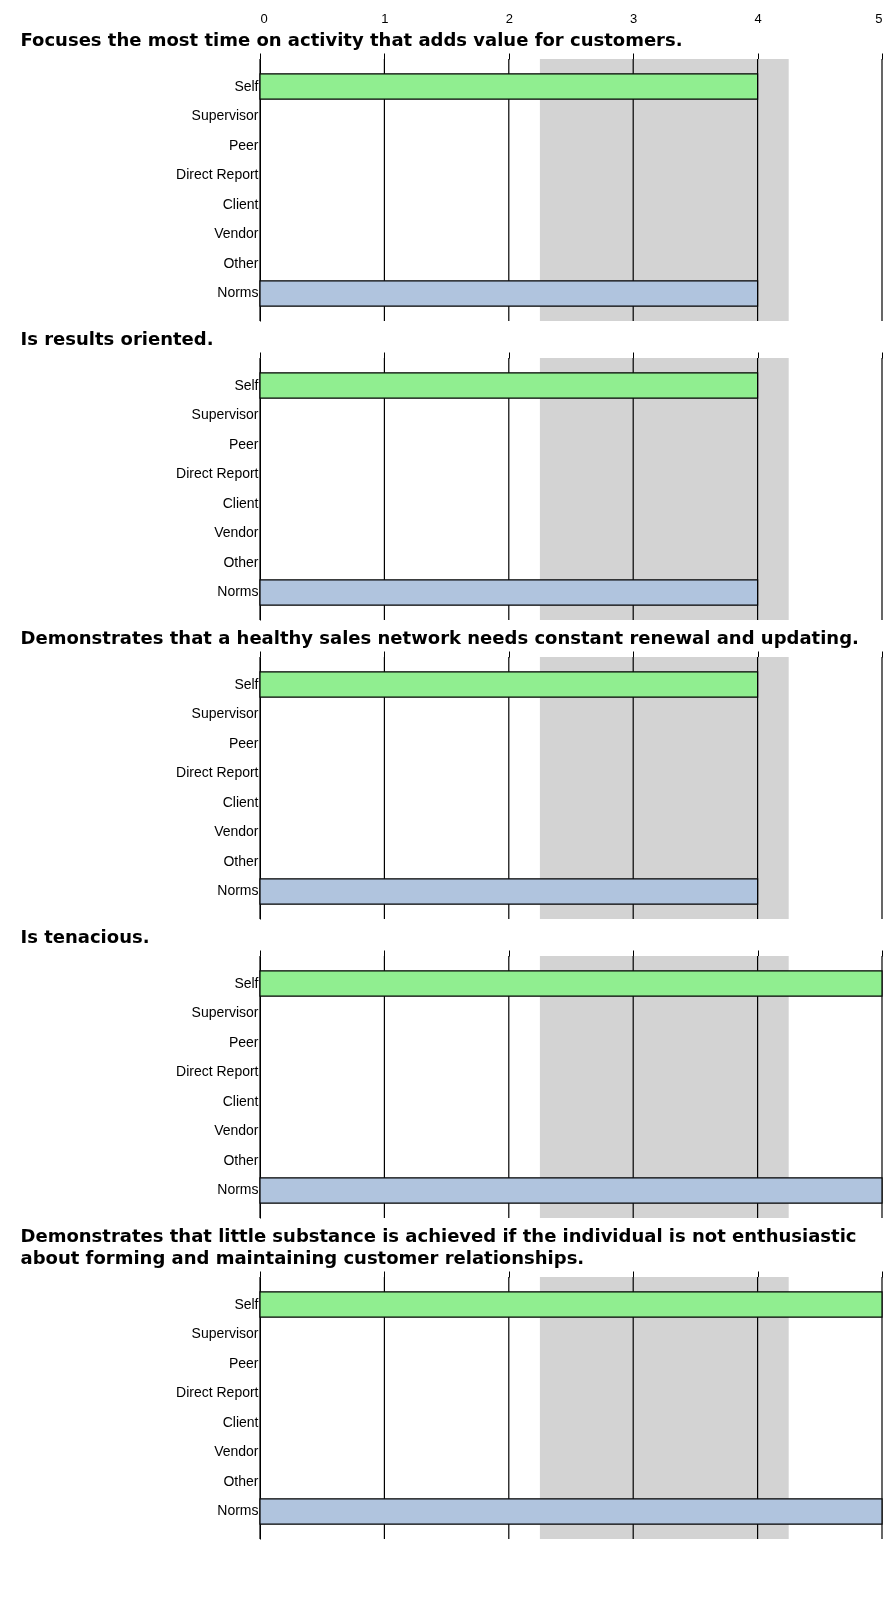 The width and height of the screenshot is (891, 1606). I want to click on x-tick-label: 2, so click(509, 18).